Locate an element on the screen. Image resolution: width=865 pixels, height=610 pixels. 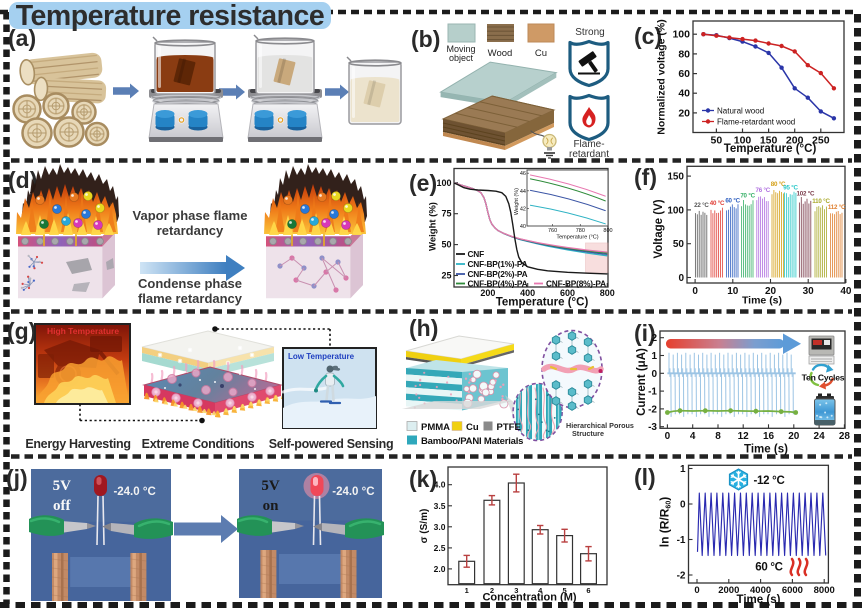
svg-text: -1 is located at coordinates (681, 540).